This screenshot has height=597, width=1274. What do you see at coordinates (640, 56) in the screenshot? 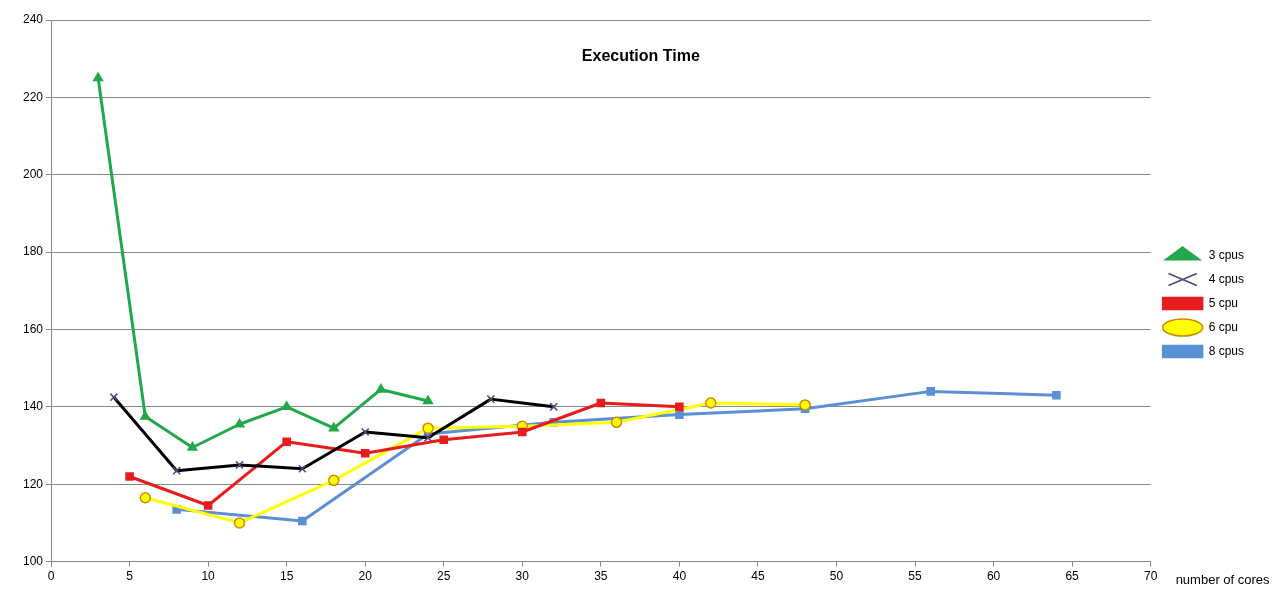
I see `text: Execution Time` at bounding box center [640, 56].